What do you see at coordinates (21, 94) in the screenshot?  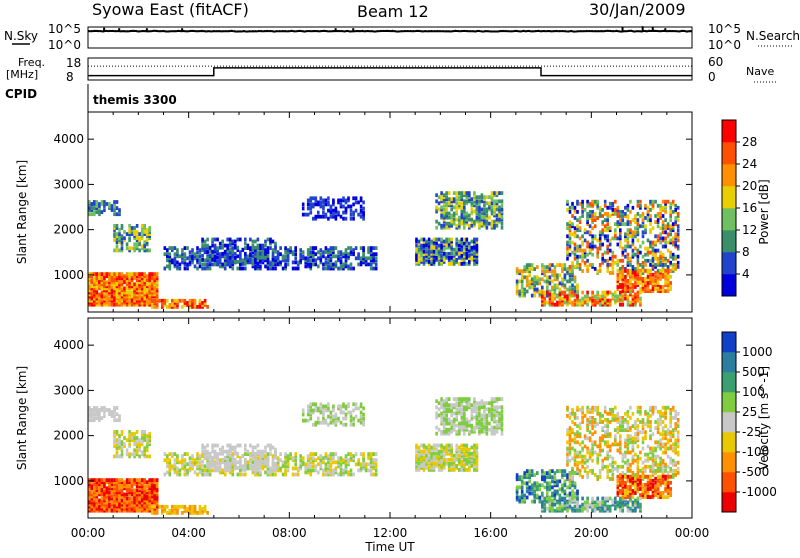 I see `cpid-label: CPID` at bounding box center [21, 94].